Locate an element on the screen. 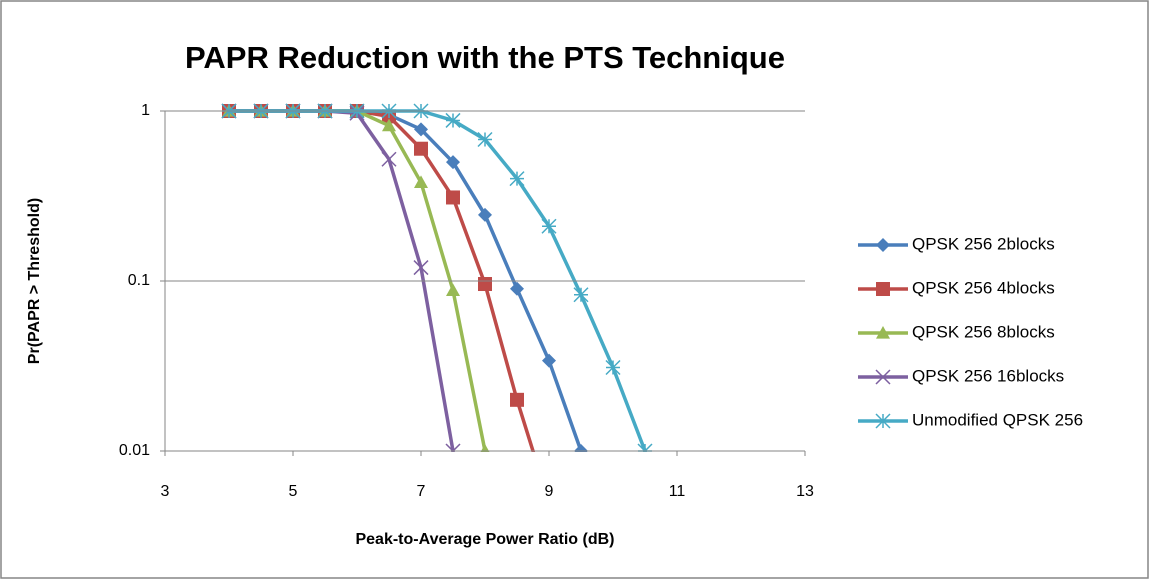  x-axis-title: Peak-to-Average Power Ratio (dB) is located at coordinates (484, 539).